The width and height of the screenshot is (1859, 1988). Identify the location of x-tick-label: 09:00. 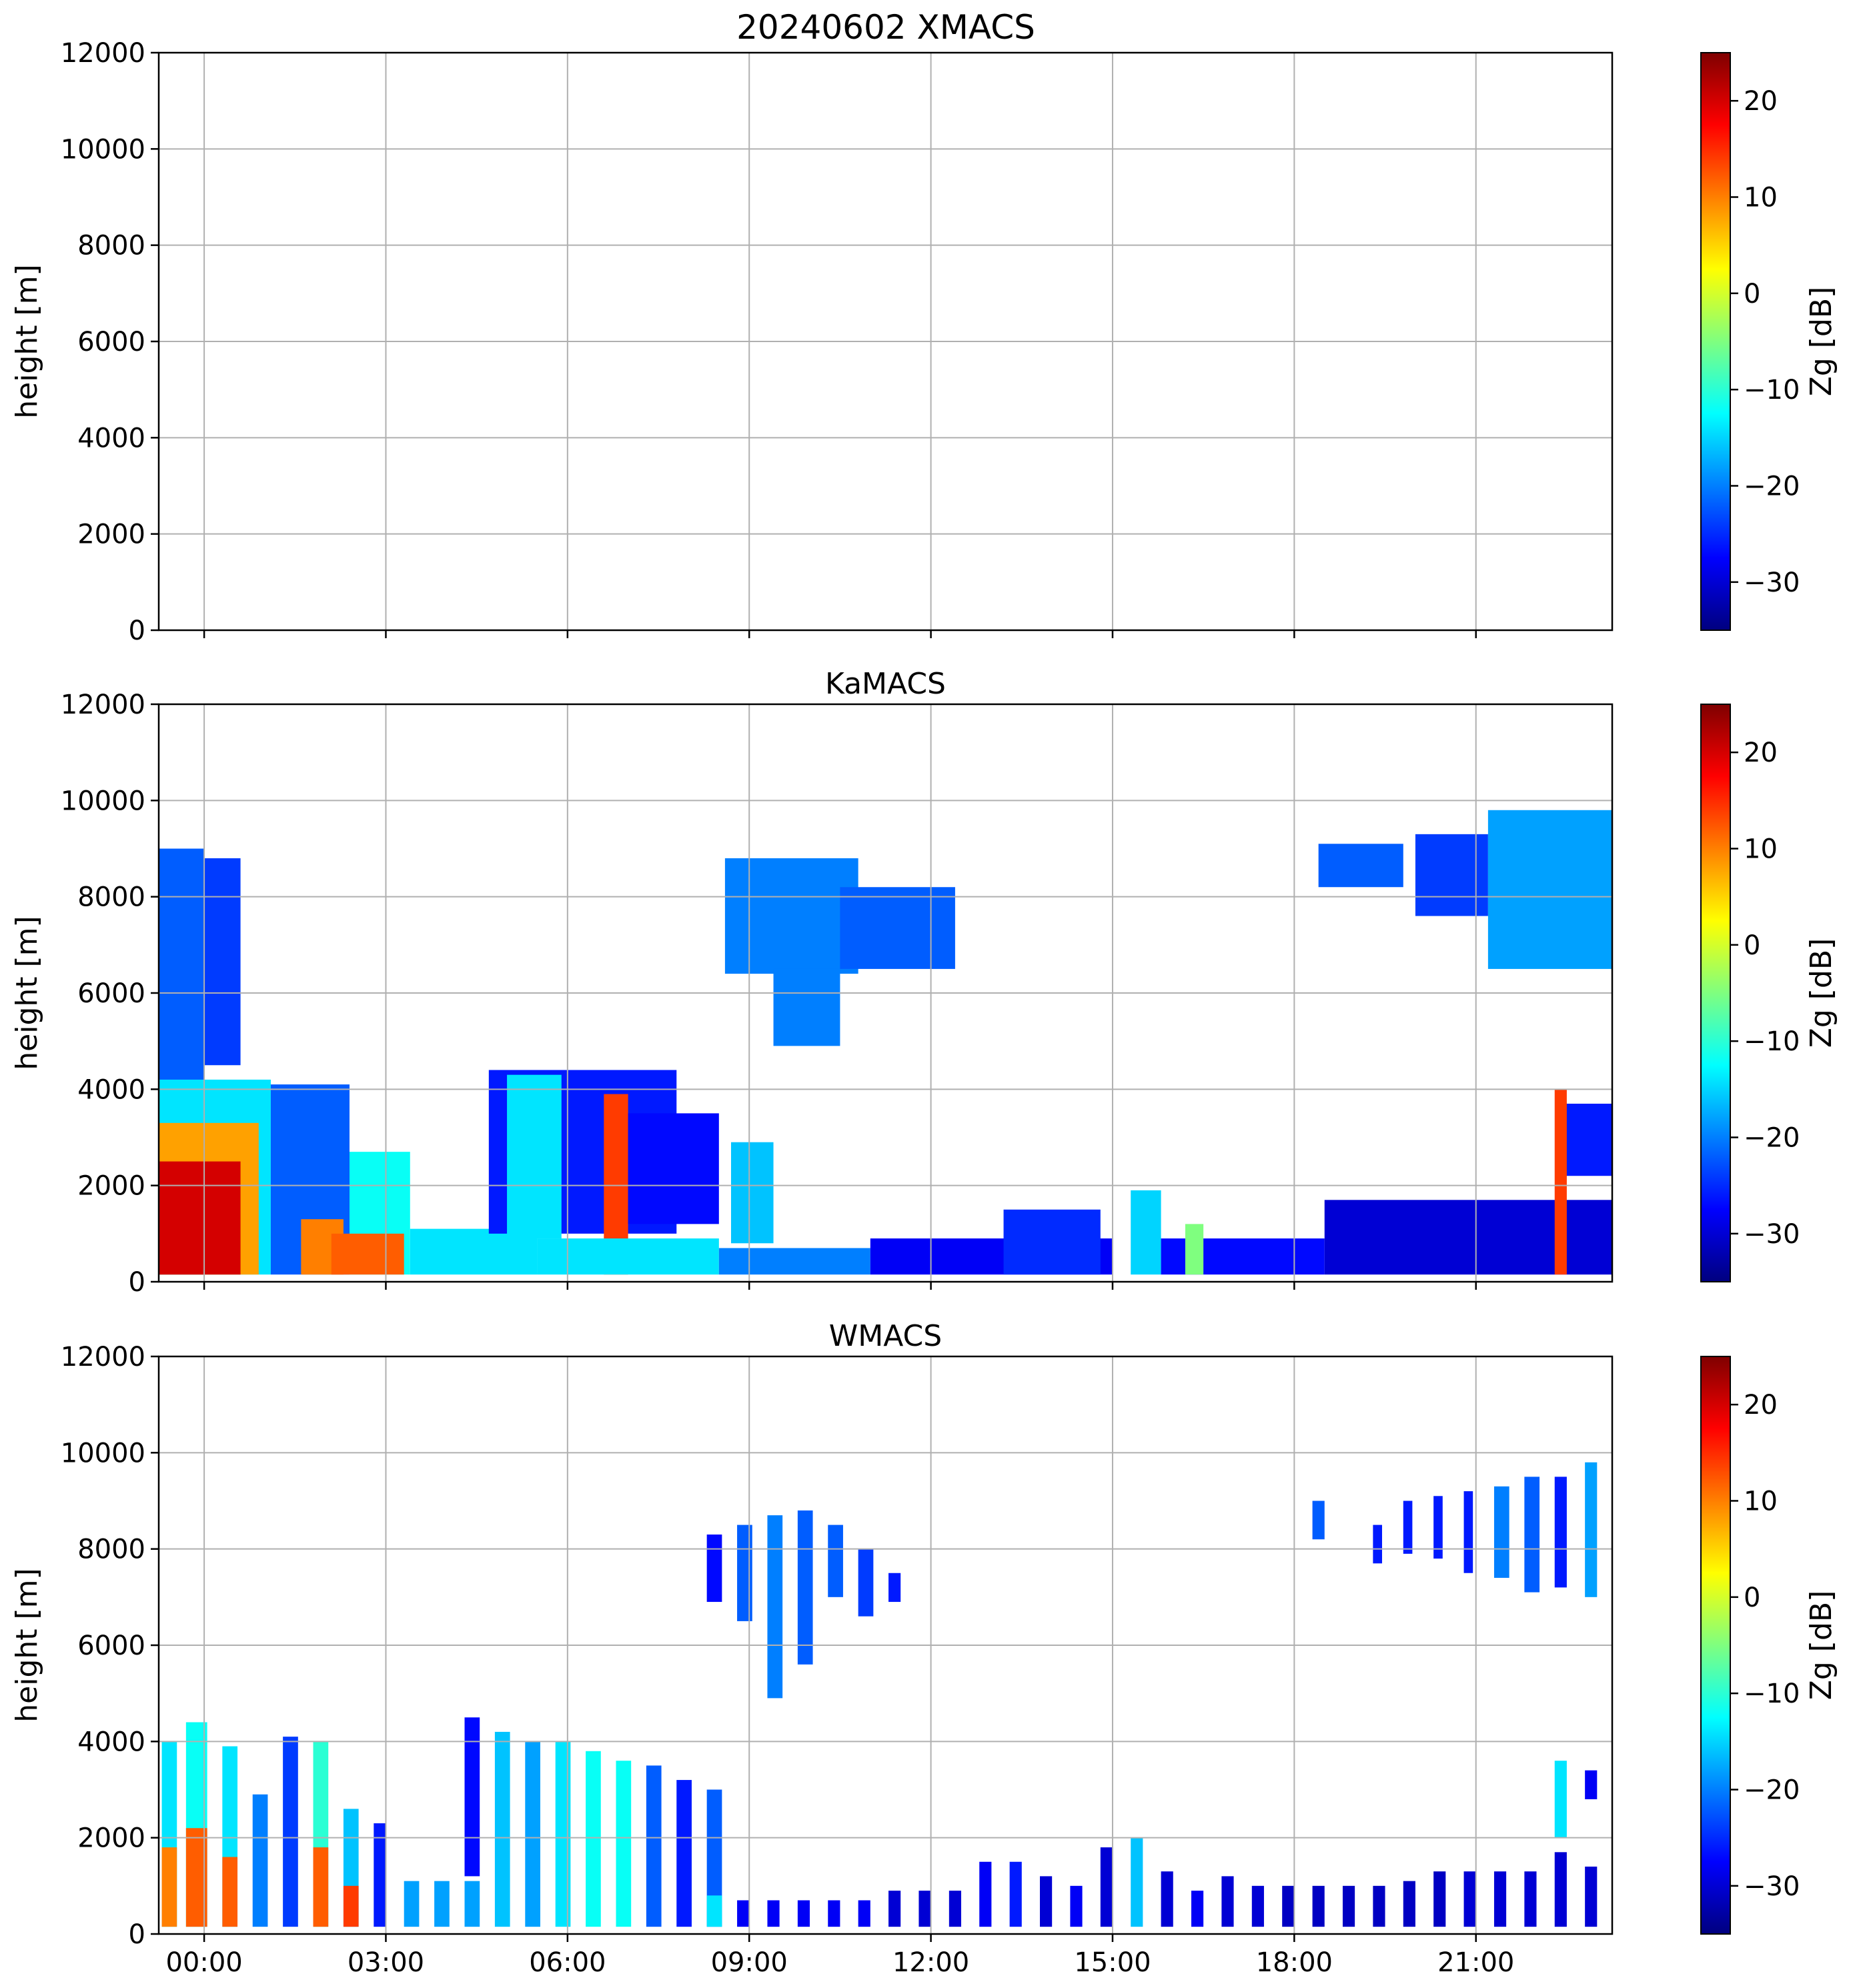
(750, 1962).